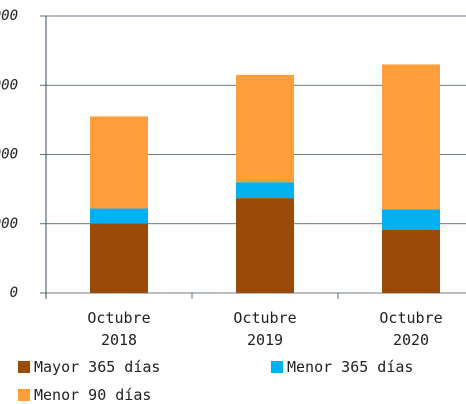  I want to click on legend-label: Menor 365 días, so click(350, 367).